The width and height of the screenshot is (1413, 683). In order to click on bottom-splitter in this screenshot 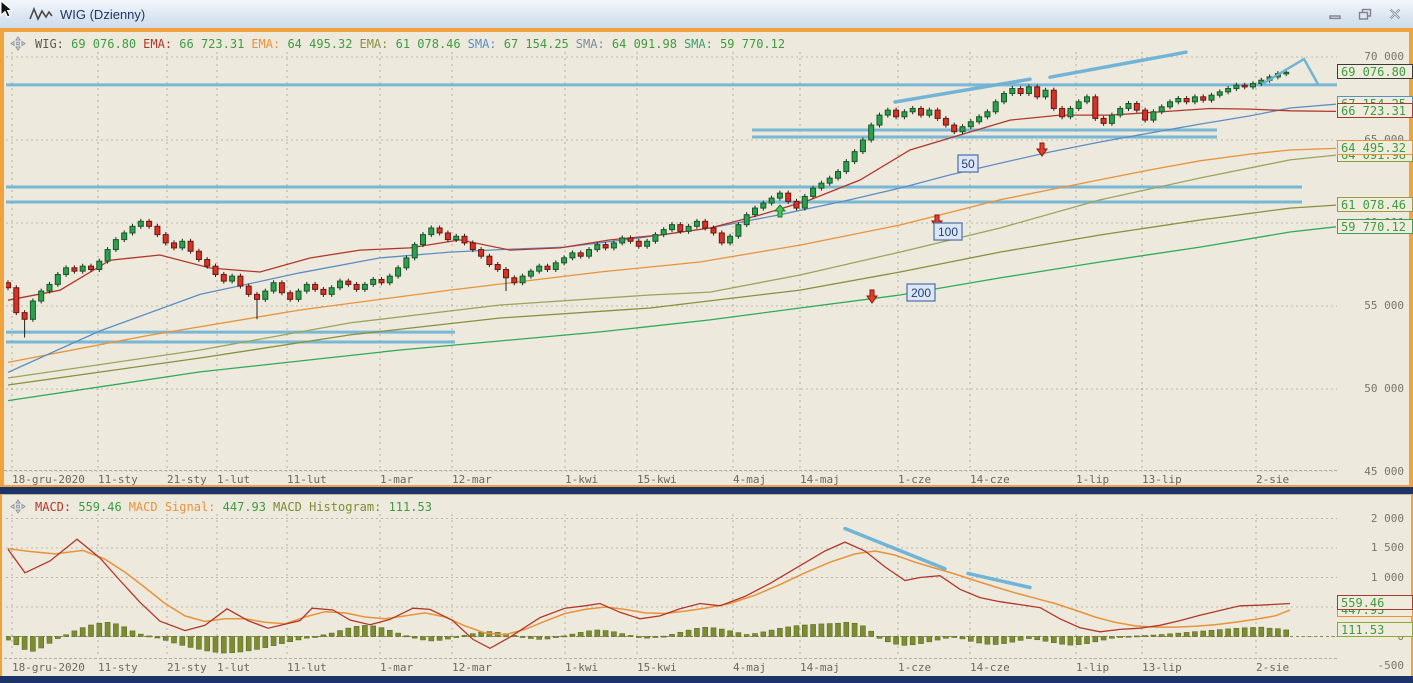, I will do `click(706, 679)`.